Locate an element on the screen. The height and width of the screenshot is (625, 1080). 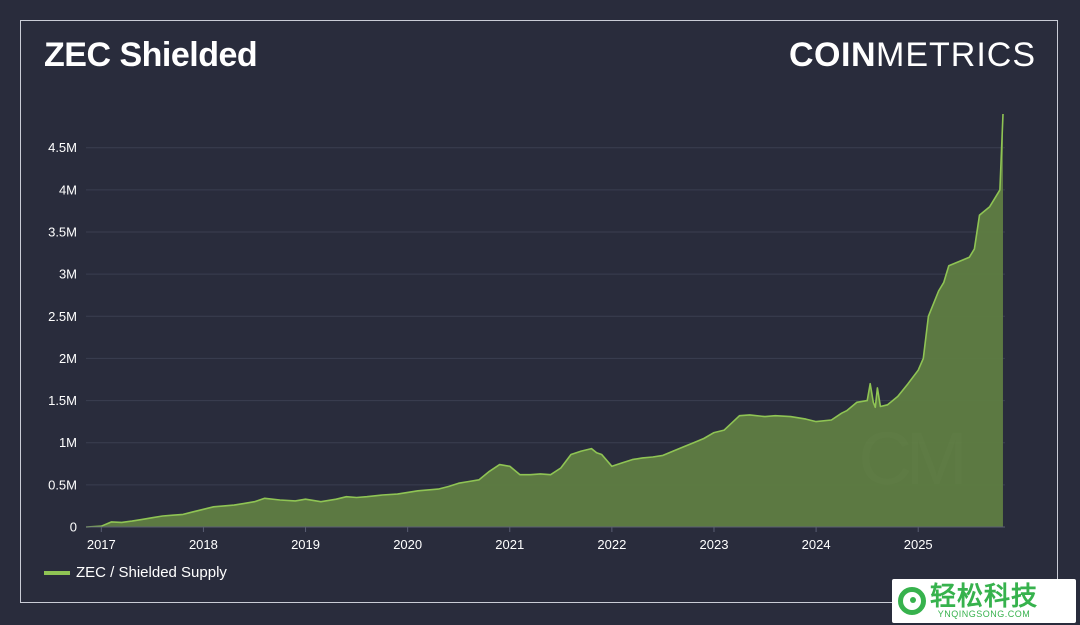
x-tick-label: 2022 is located at coordinates (611, 544).